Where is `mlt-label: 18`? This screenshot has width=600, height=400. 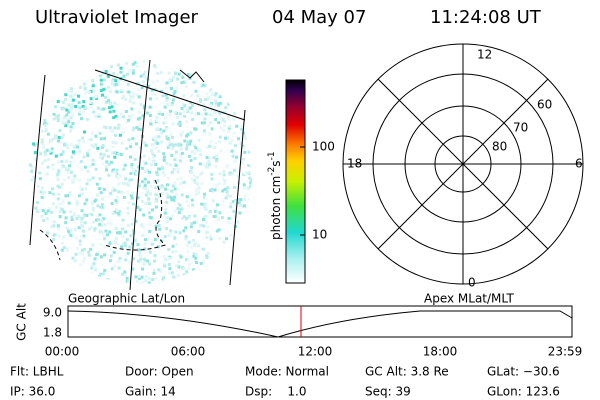 mlt-label: 18 is located at coordinates (354, 164).